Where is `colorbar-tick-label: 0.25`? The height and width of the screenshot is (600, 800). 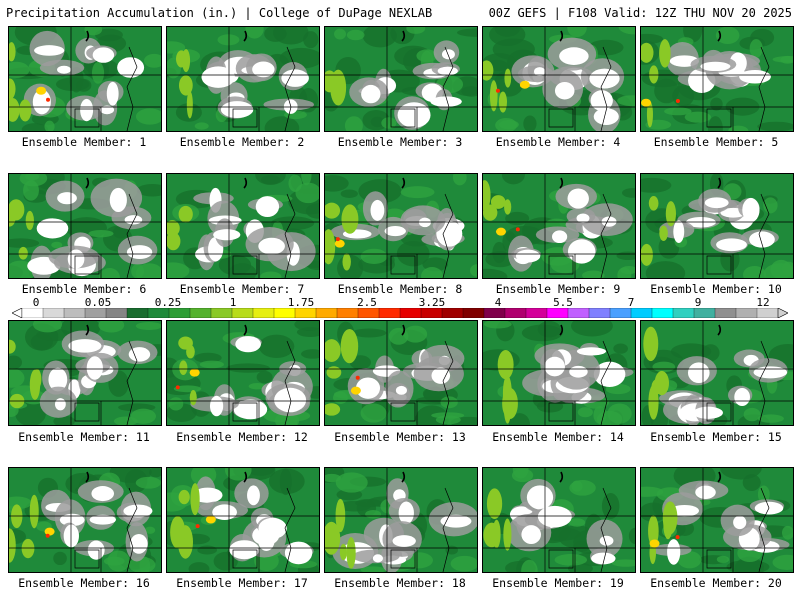
colorbar-tick-label: 0.25 is located at coordinates (168, 302).